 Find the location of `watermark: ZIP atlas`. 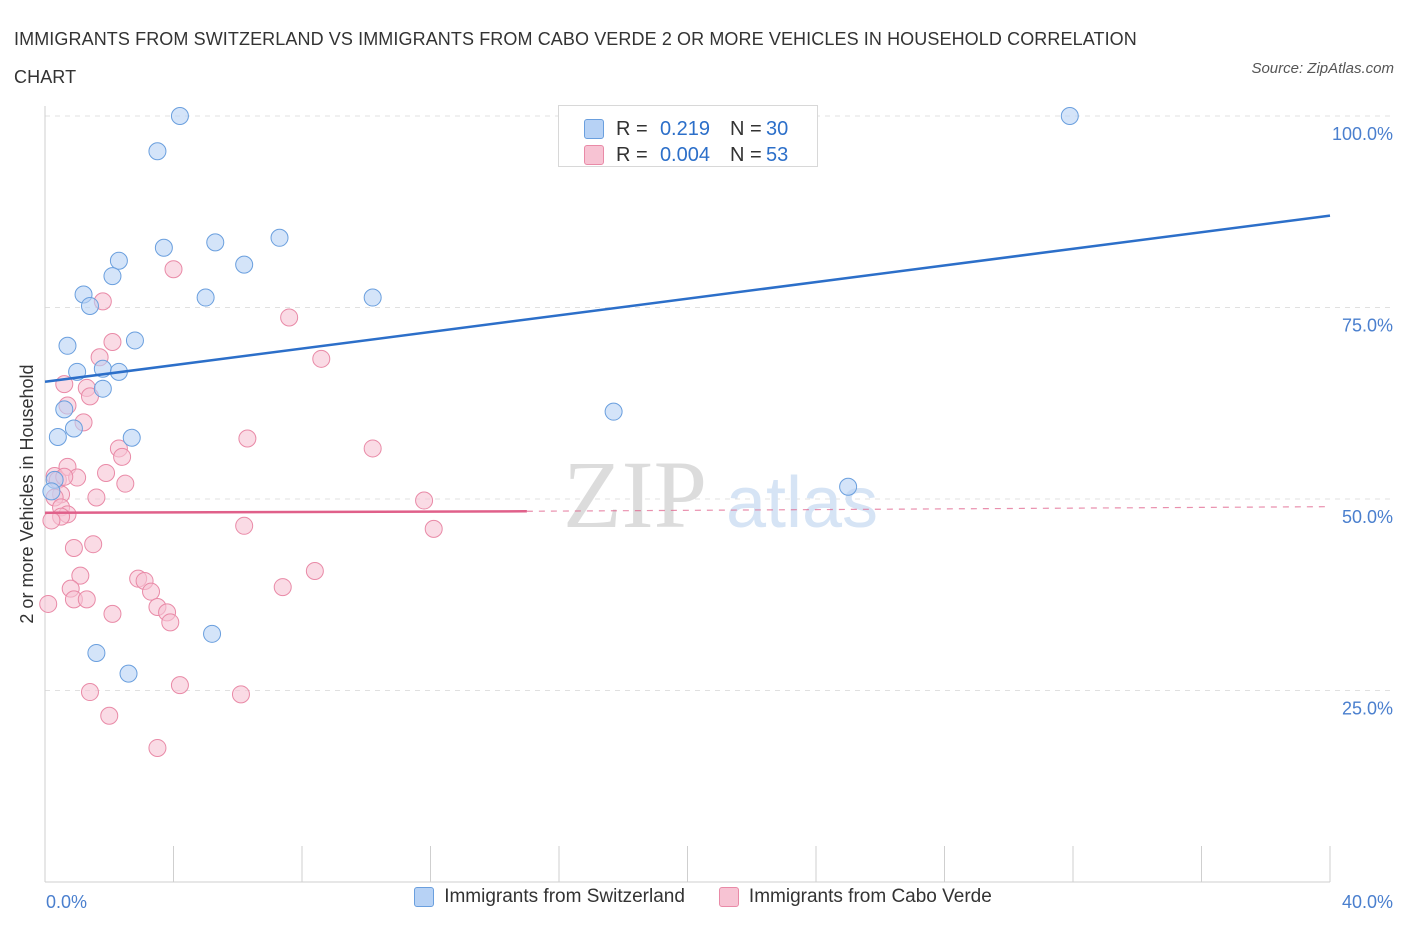

watermark: ZIP atlas is located at coordinates (720, 494).